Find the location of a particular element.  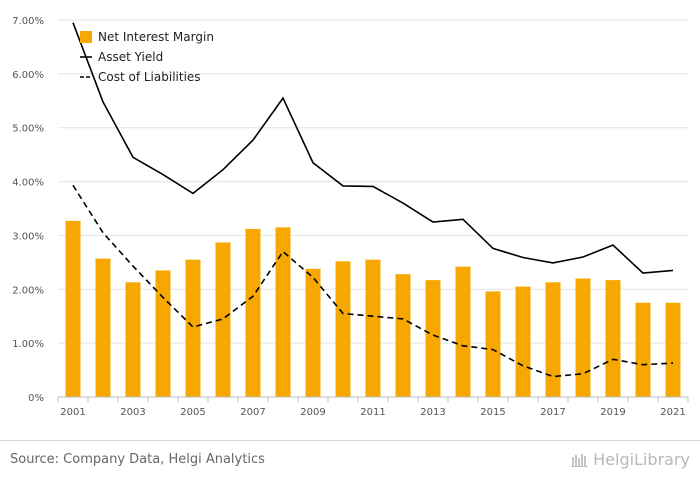

library-icon is located at coordinates (580, 460).